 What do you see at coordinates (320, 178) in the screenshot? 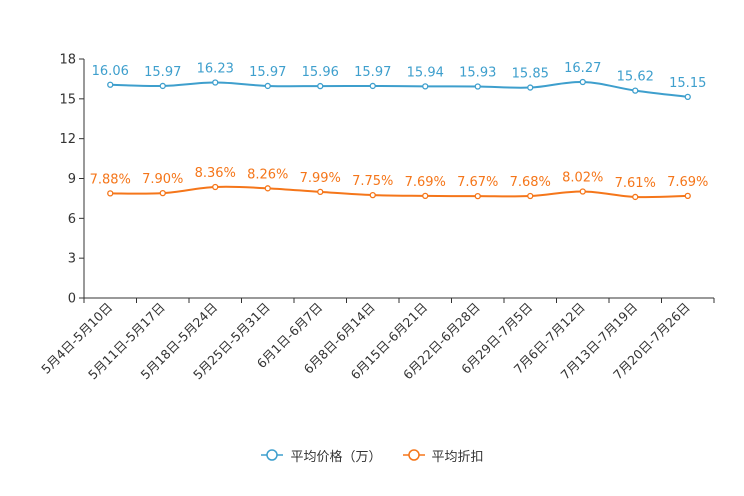
I see `data-label: 7.99%` at bounding box center [320, 178].